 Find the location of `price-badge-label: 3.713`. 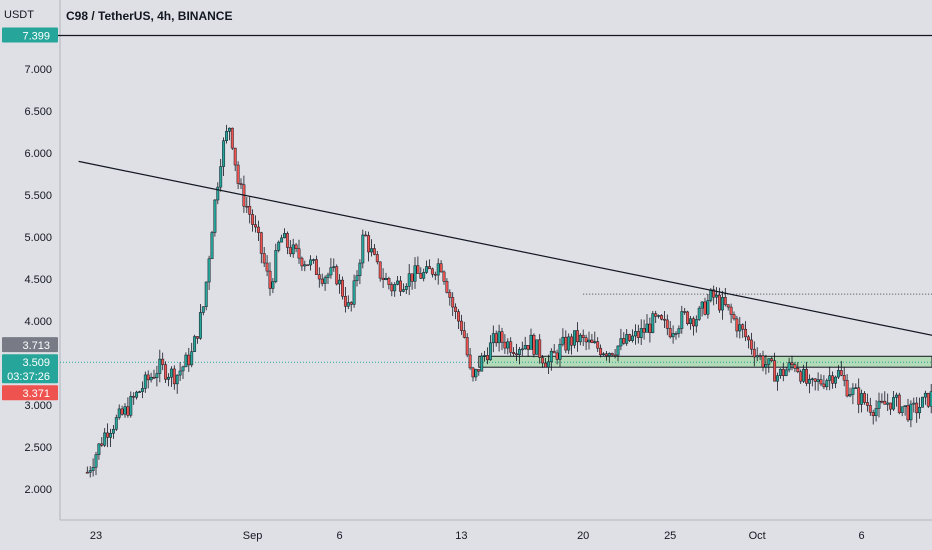

price-badge-label: 3.713 is located at coordinates (36, 346).